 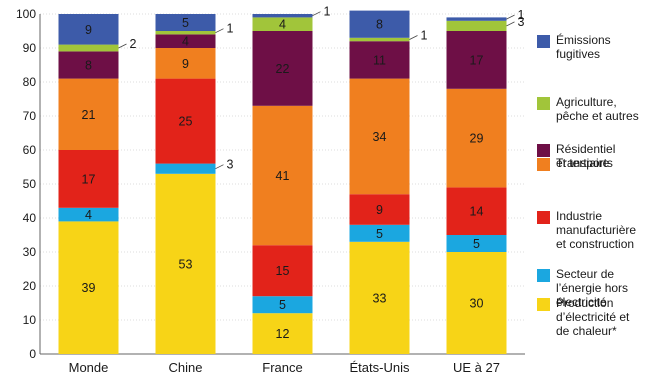 I want to click on legend-label-line: et construction, so click(x=595, y=244).